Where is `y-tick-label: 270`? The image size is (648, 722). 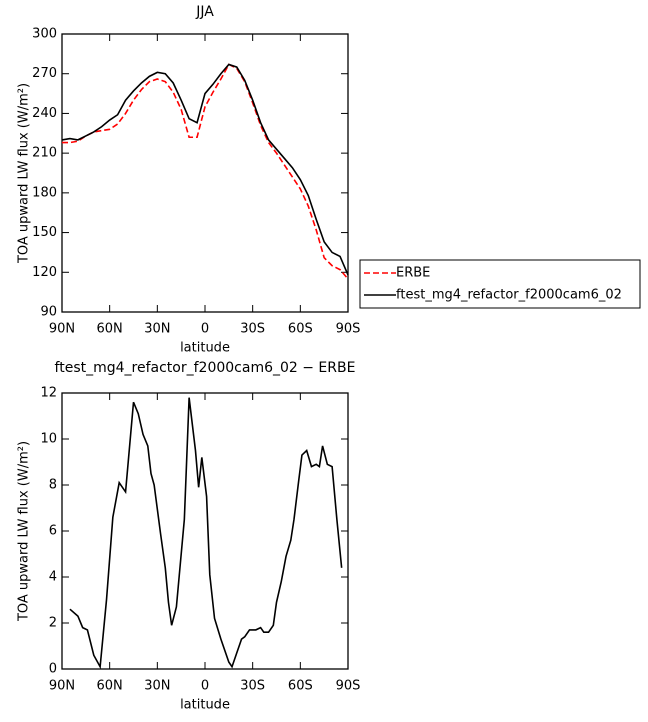 y-tick-label: 270 is located at coordinates (44, 73).